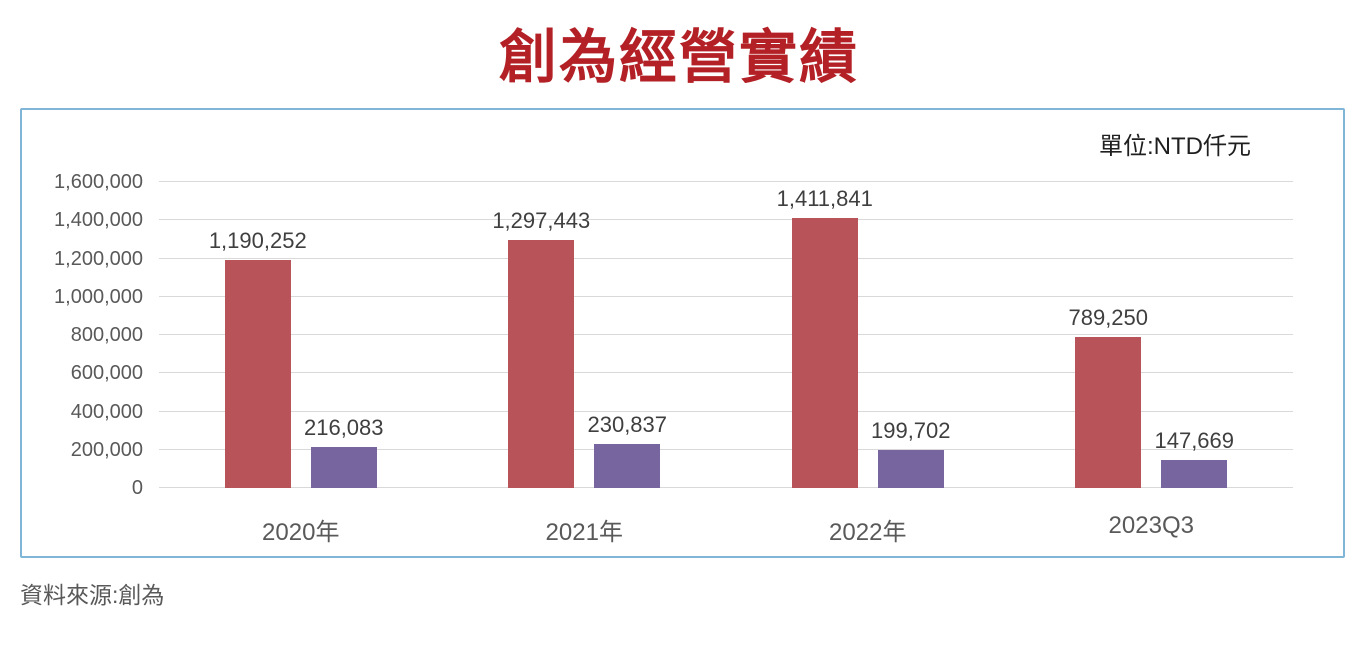 Image resolution: width=1358 pixels, height=658 pixels. What do you see at coordinates (92, 595) in the screenshot?
I see `source-note: 資料來源:創為` at bounding box center [92, 595].